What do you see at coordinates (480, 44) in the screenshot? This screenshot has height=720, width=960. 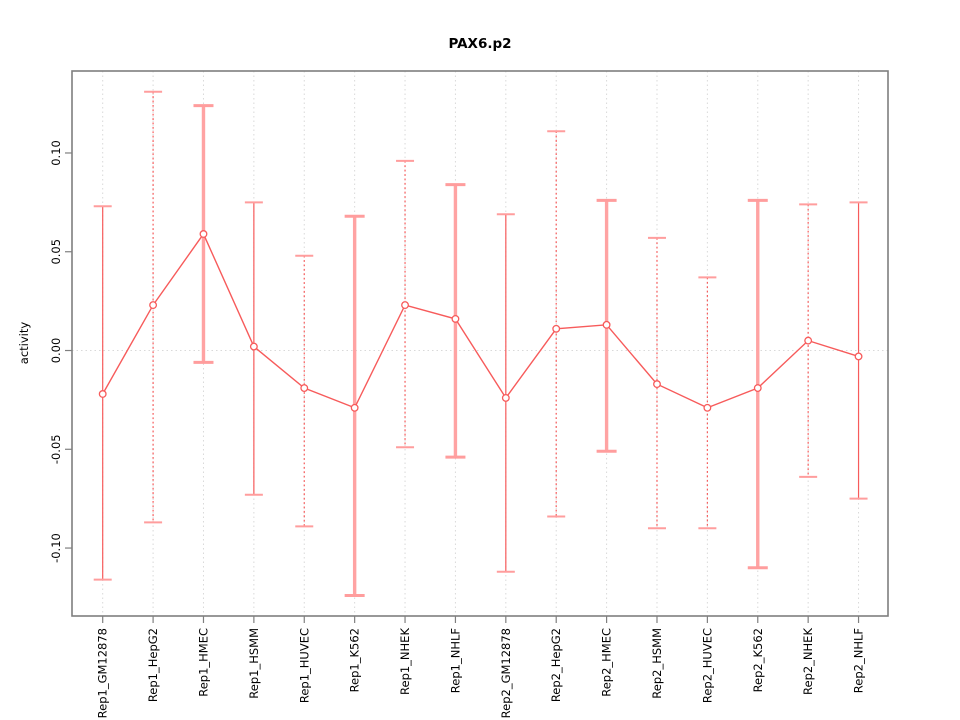 I see `chart-title: PAX6.p2` at bounding box center [480, 44].